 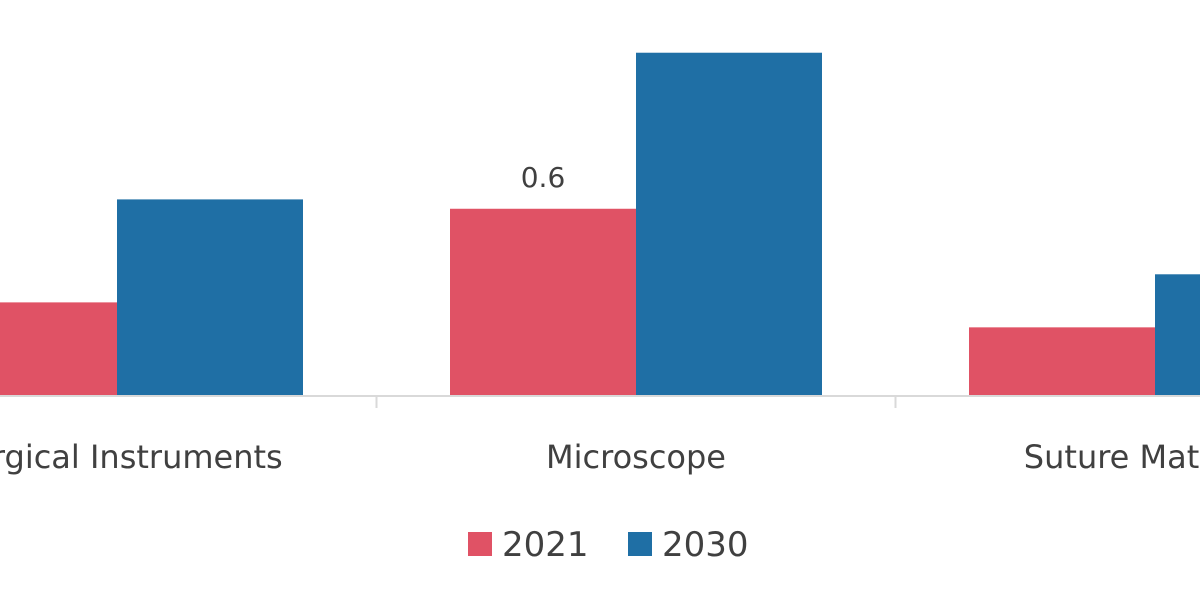 I want to click on legend-swatch-2021, so click(x=480, y=544).